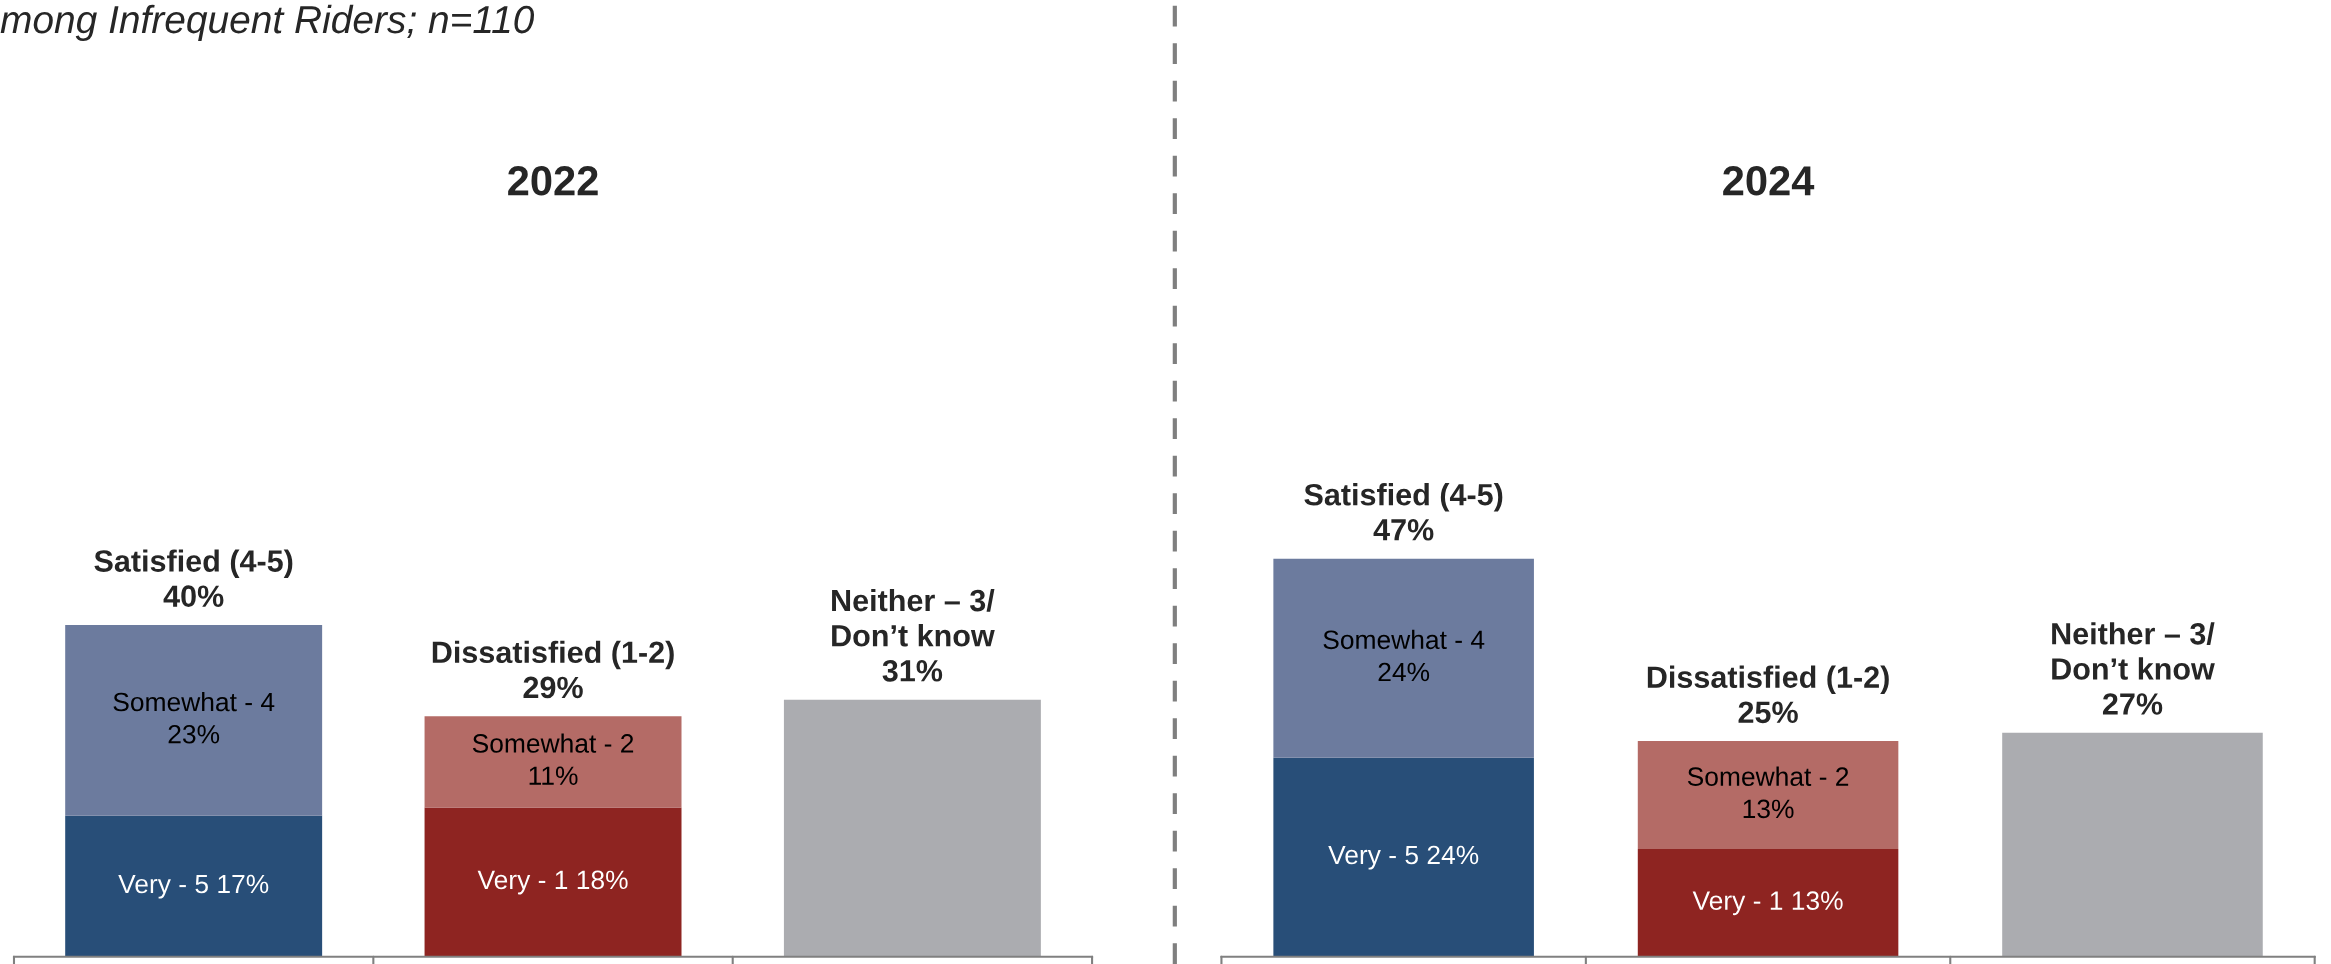 This screenshot has width=2331, height=964. What do you see at coordinates (1403, 512) in the screenshot?
I see `total-label: Satisfied (4-5) 47%` at bounding box center [1403, 512].